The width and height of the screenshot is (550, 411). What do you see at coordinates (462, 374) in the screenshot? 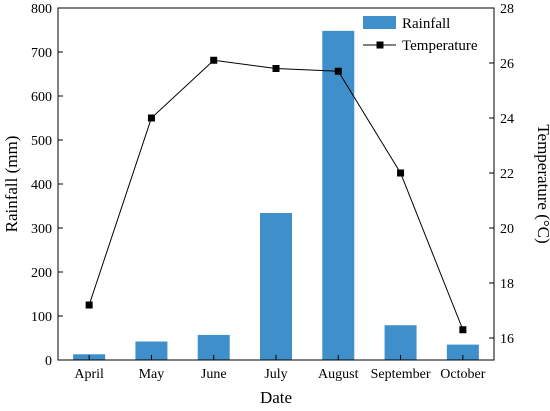
I see `x-tick-label-october: October` at bounding box center [462, 374].